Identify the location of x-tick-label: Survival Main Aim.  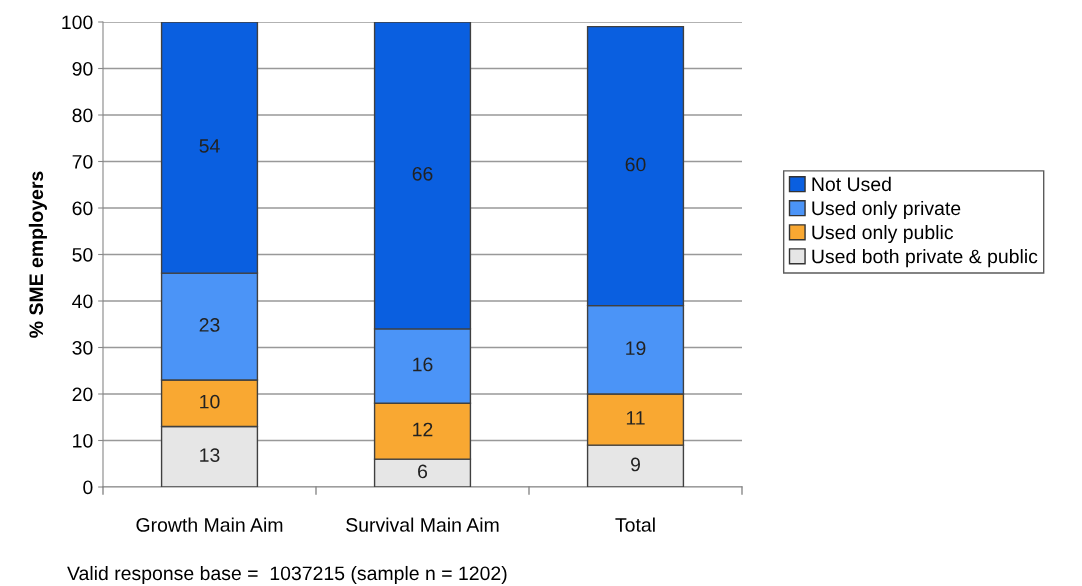
(422, 524).